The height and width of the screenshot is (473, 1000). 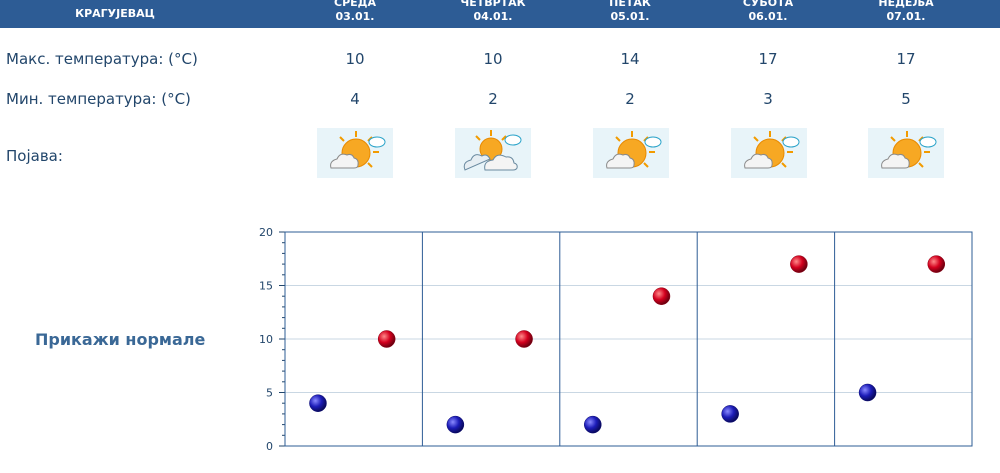 What do you see at coordinates (630, 4) in the screenshot?
I see `day-name: ПЕТАК` at bounding box center [630, 4].